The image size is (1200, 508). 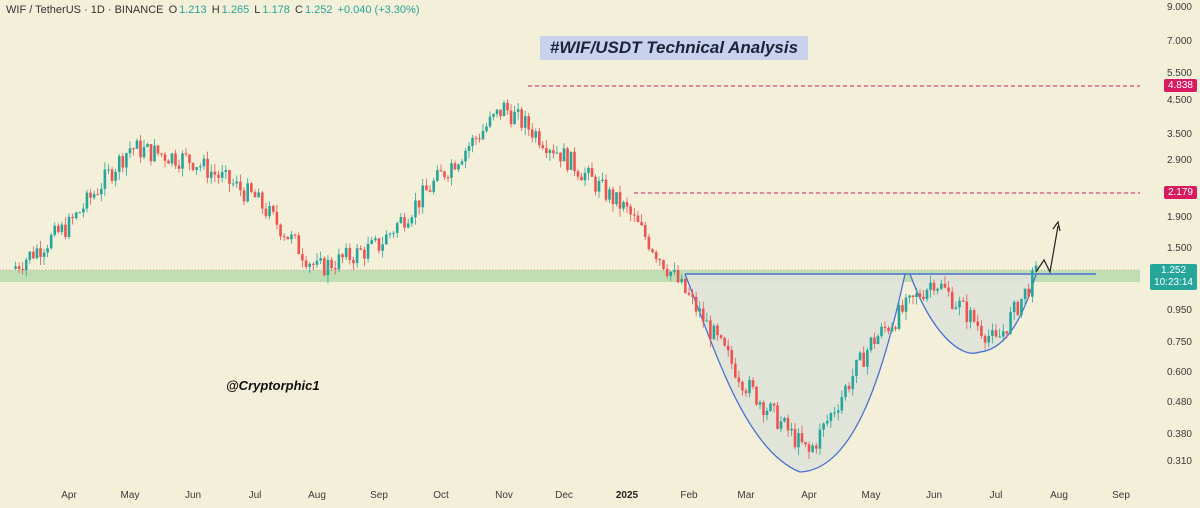 I want to click on chart-title: #WIF/USDT Technical Analysis, so click(x=674, y=48).